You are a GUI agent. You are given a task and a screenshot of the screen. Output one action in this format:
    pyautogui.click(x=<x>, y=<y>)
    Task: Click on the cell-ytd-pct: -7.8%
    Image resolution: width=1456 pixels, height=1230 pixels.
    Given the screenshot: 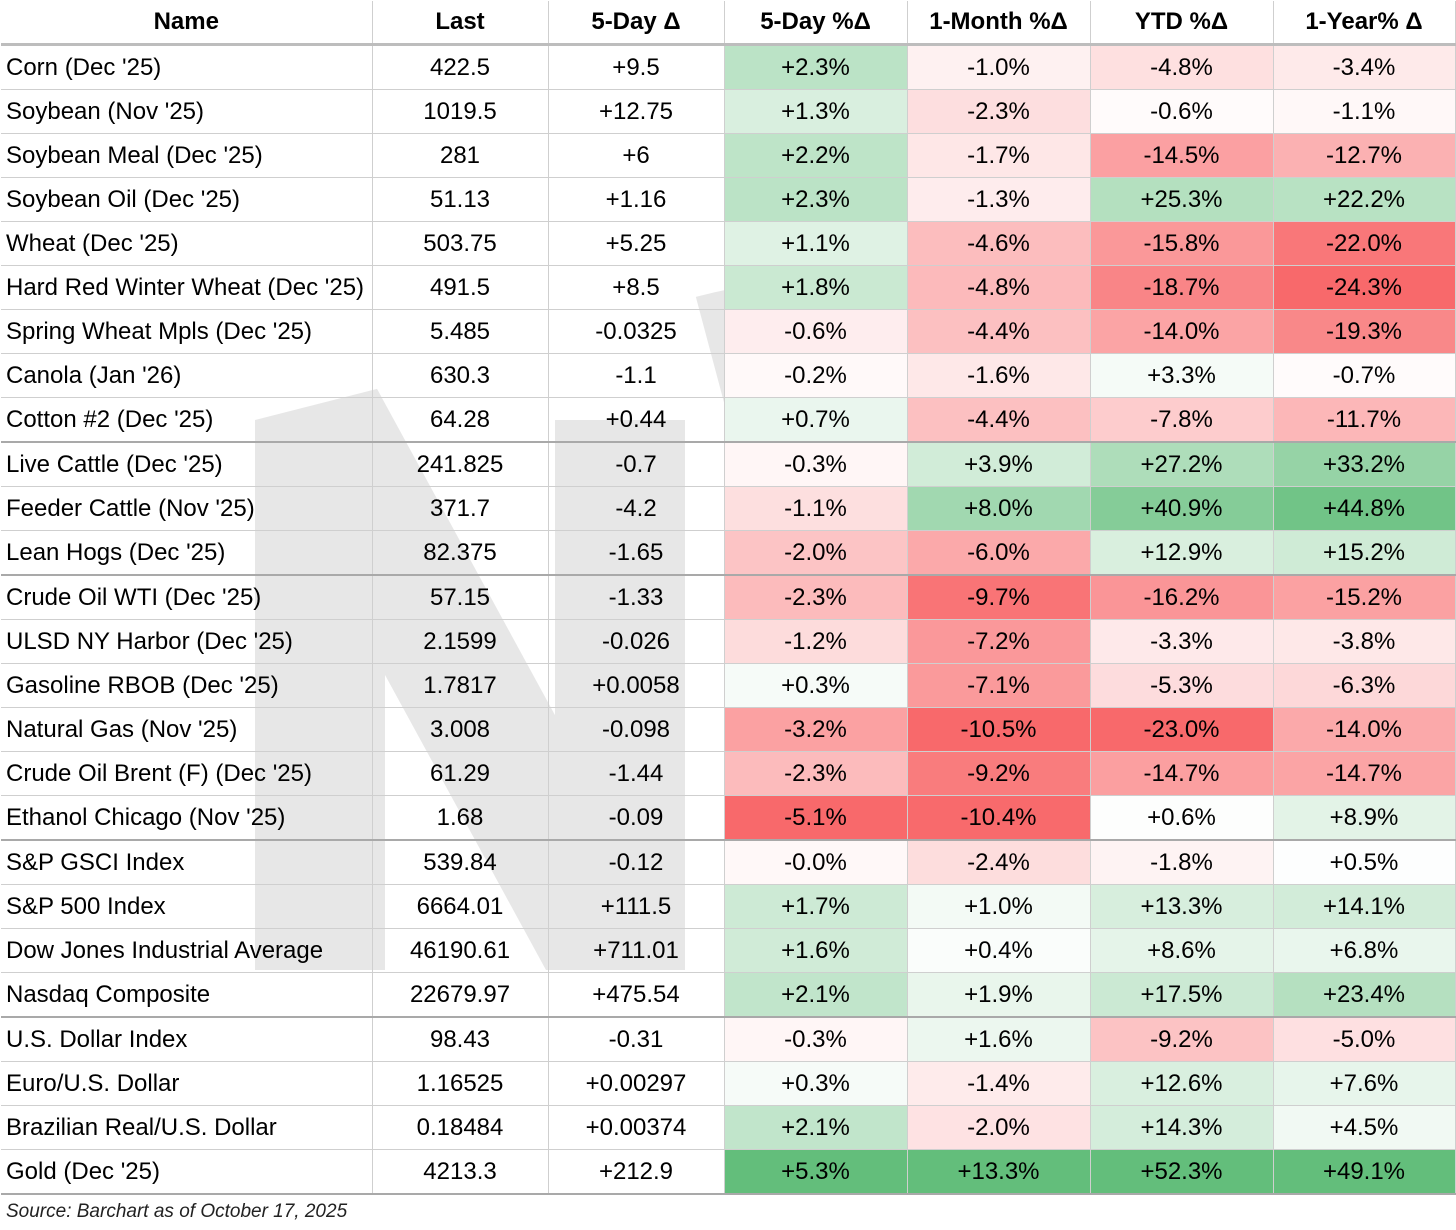 What is the action you would take?
    pyautogui.click(x=1182, y=420)
    